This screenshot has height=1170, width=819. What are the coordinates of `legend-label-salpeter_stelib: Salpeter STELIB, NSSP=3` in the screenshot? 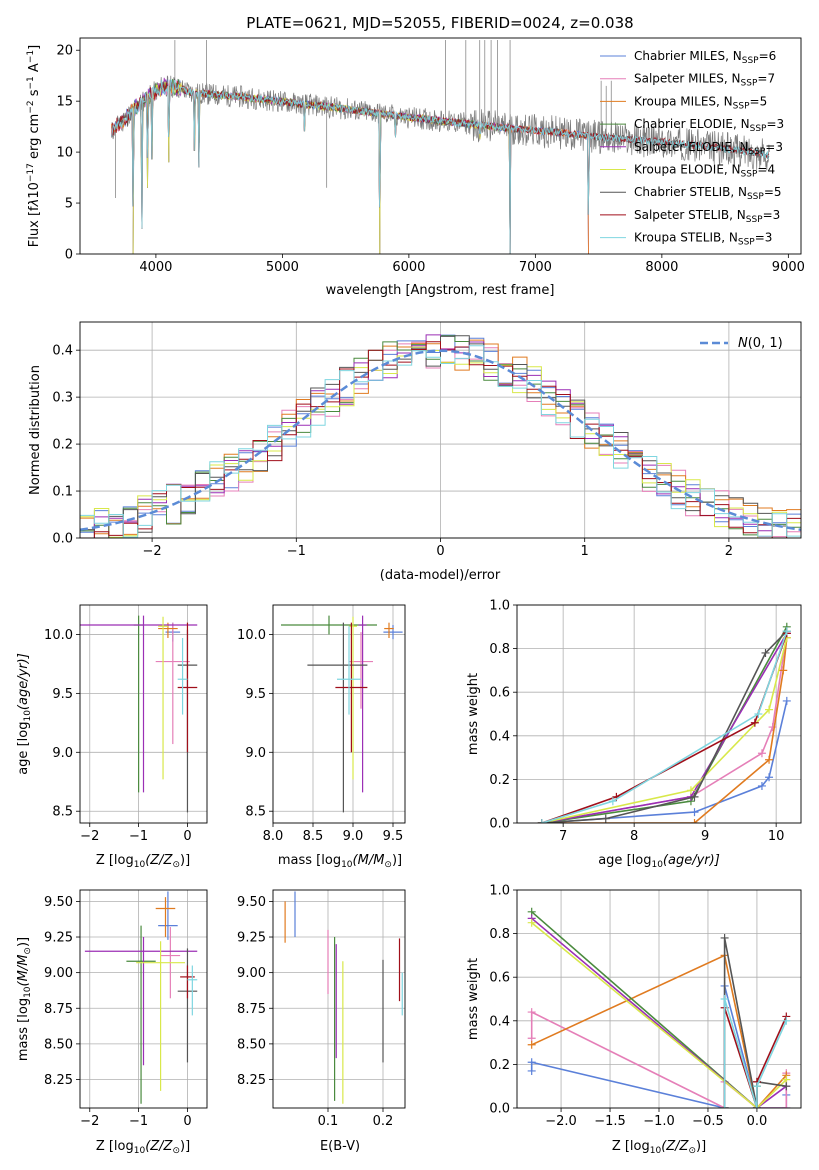 It's located at (707, 216).